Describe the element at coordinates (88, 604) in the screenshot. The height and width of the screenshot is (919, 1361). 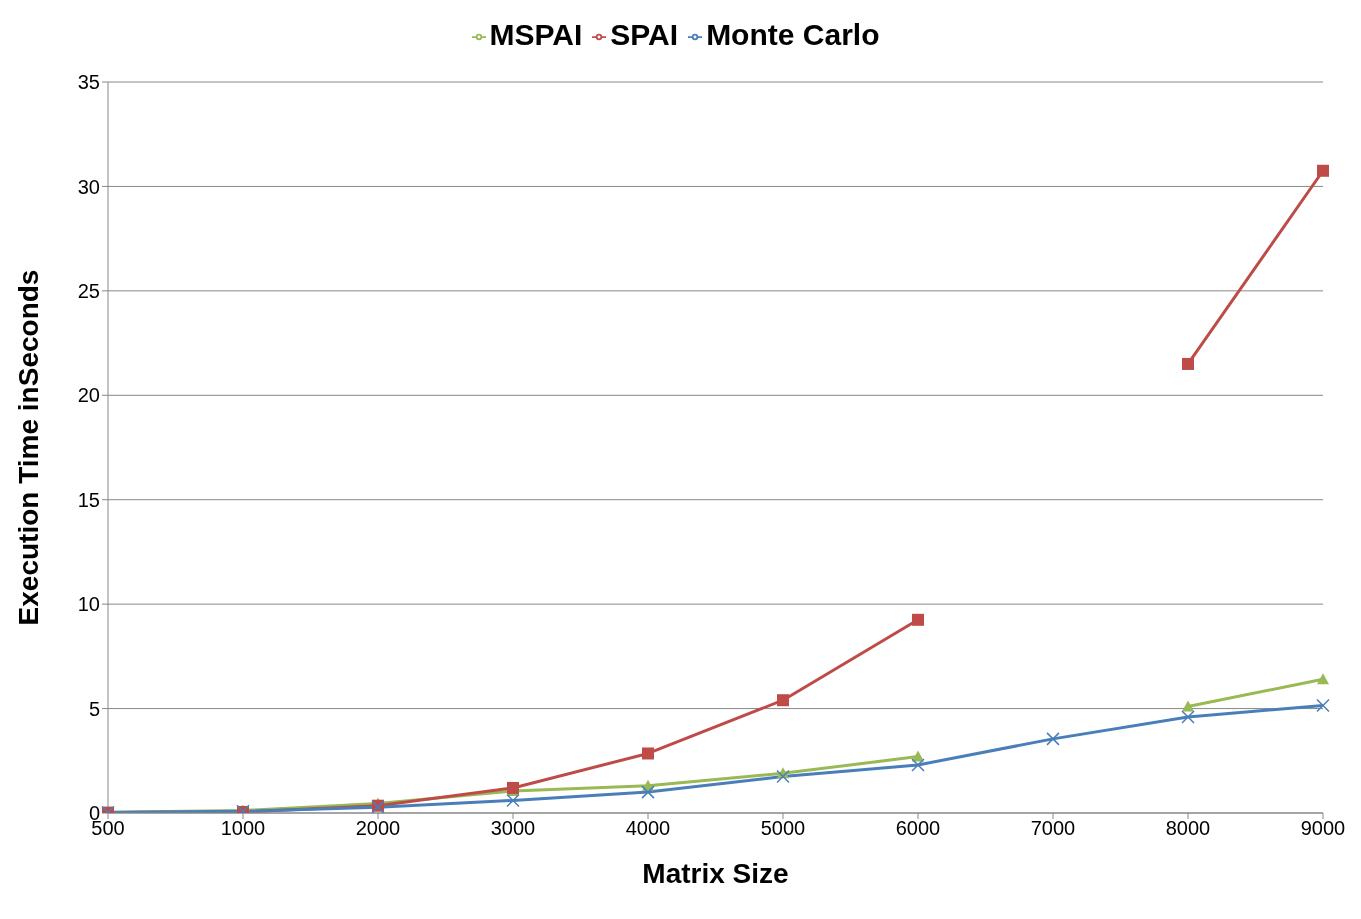
I see `y-tick-label: 10` at that location.